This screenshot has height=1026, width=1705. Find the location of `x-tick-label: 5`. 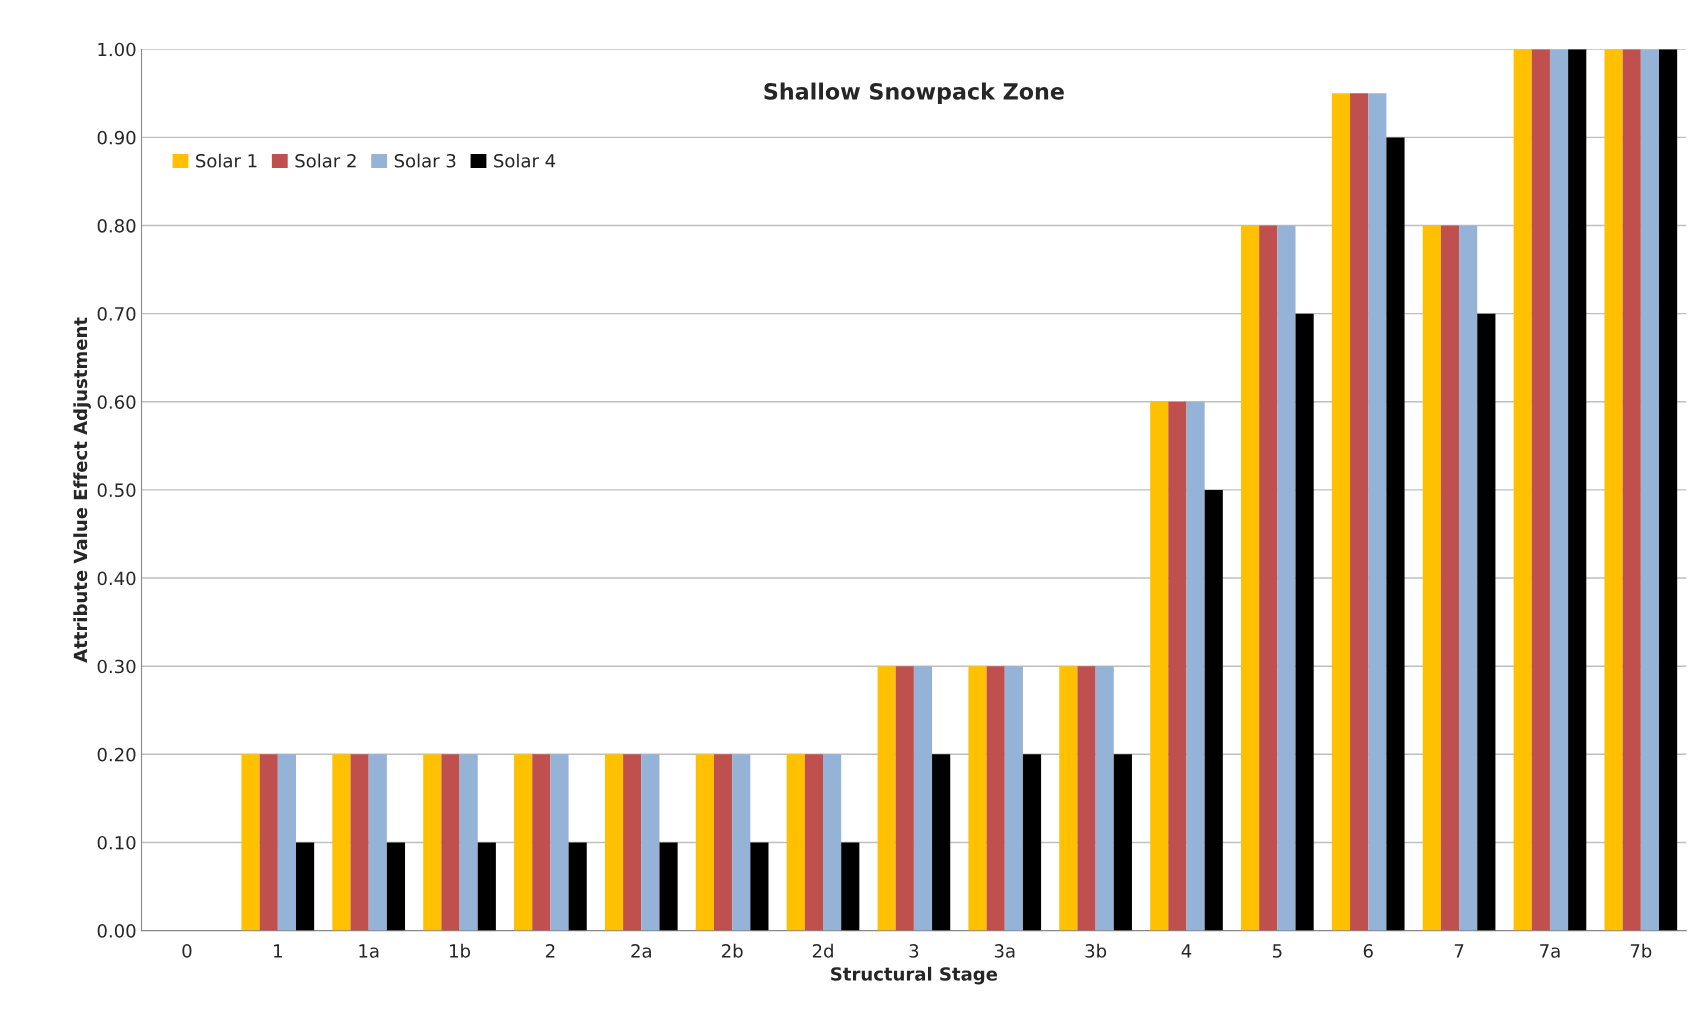

x-tick-label: 5 is located at coordinates (1277, 951).